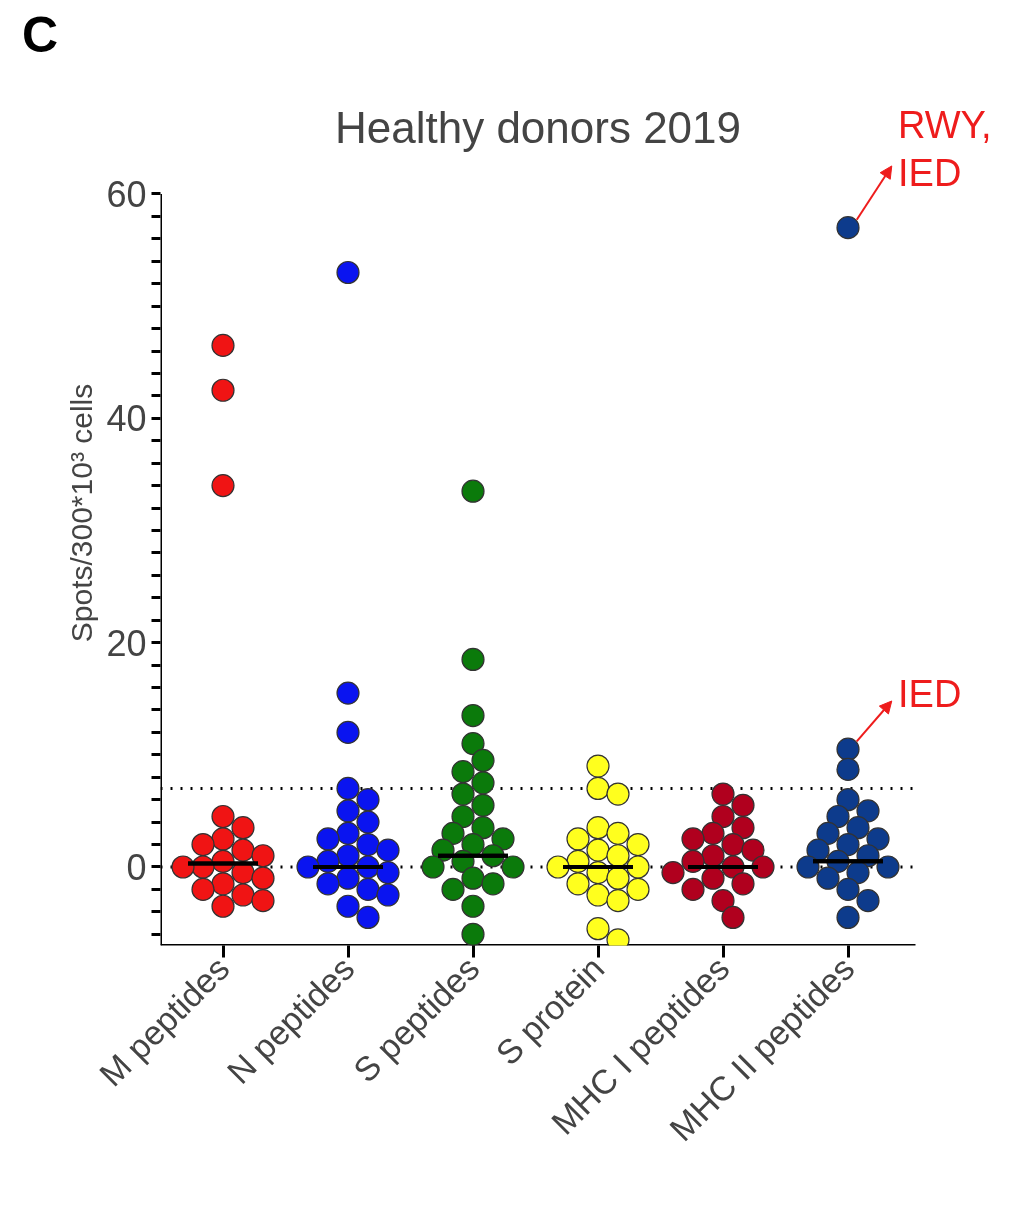 Image resolution: width=1017 pixels, height=1208 pixels. What do you see at coordinates (930, 694) in the screenshot?
I see `annotation: IED` at bounding box center [930, 694].